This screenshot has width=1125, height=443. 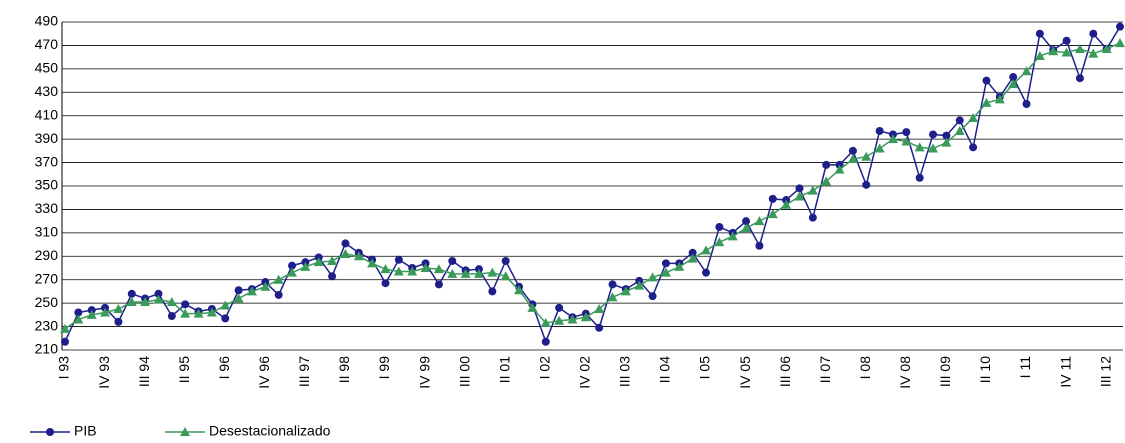 What do you see at coordinates (144, 371) in the screenshot?
I see `x-tick-label: III 94` at bounding box center [144, 371].